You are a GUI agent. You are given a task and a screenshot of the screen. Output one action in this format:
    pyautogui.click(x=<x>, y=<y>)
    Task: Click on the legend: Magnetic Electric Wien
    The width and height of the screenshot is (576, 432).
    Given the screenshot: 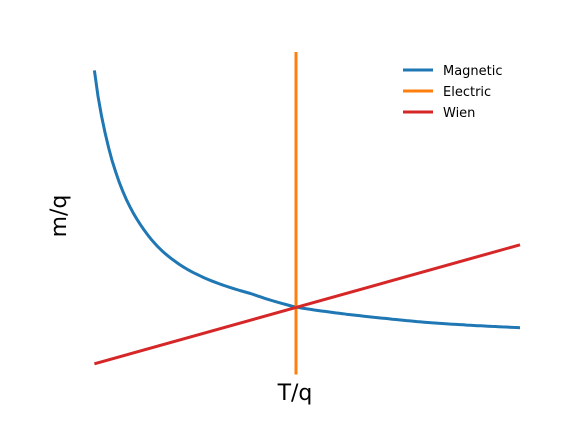 What is the action you would take?
    pyautogui.click(x=453, y=92)
    